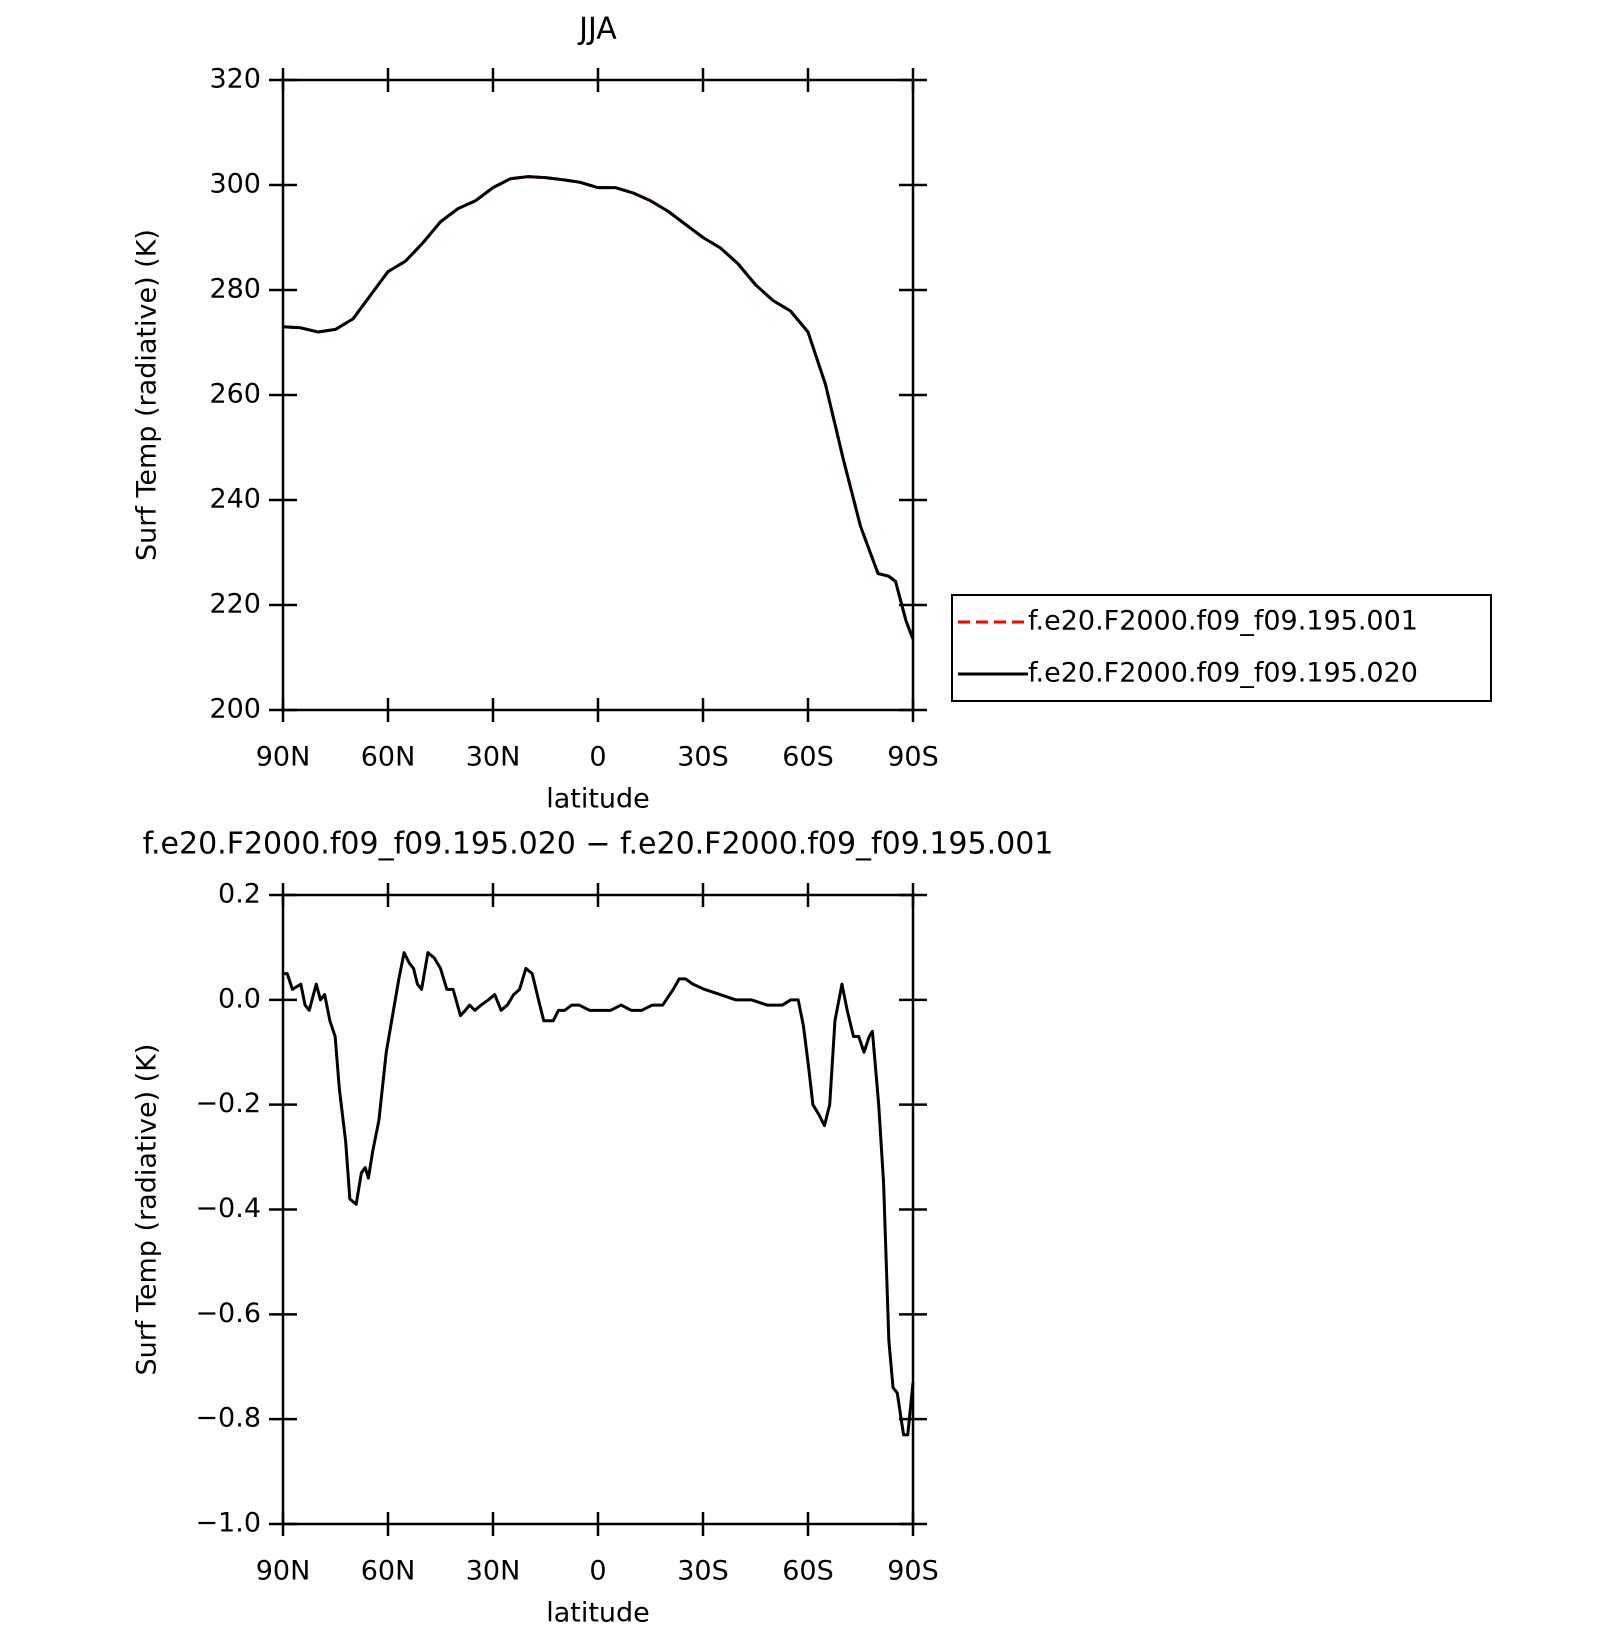  What do you see at coordinates (228, 1418) in the screenshot?
I see `y-tick-label: −0.8` at bounding box center [228, 1418].